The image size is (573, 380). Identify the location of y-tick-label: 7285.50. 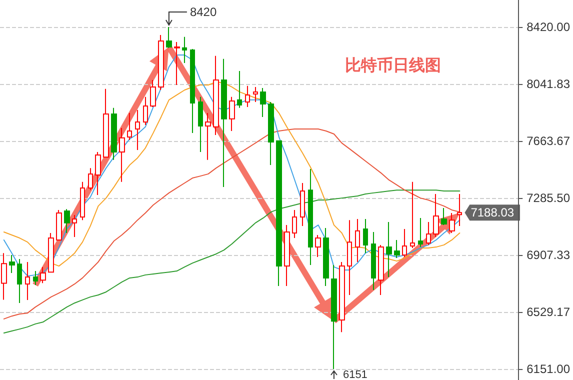
(548, 197).